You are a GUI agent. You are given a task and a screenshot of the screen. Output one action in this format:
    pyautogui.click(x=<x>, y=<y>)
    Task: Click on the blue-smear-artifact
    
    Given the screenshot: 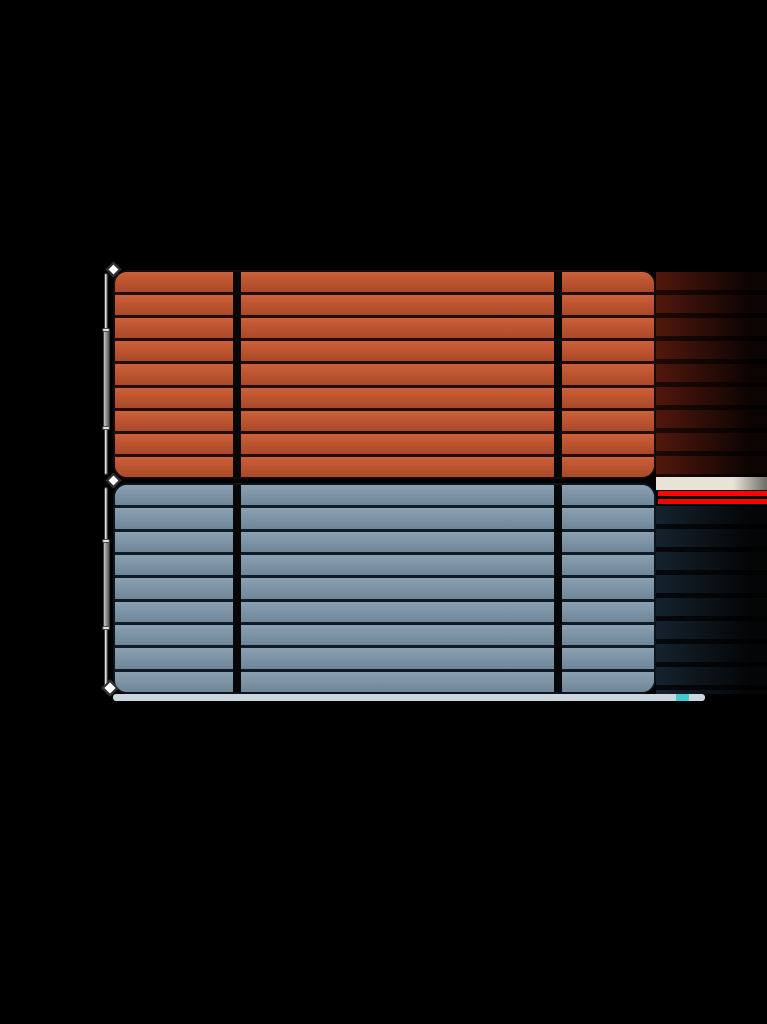 What is the action you would take?
    pyautogui.click(x=711, y=600)
    